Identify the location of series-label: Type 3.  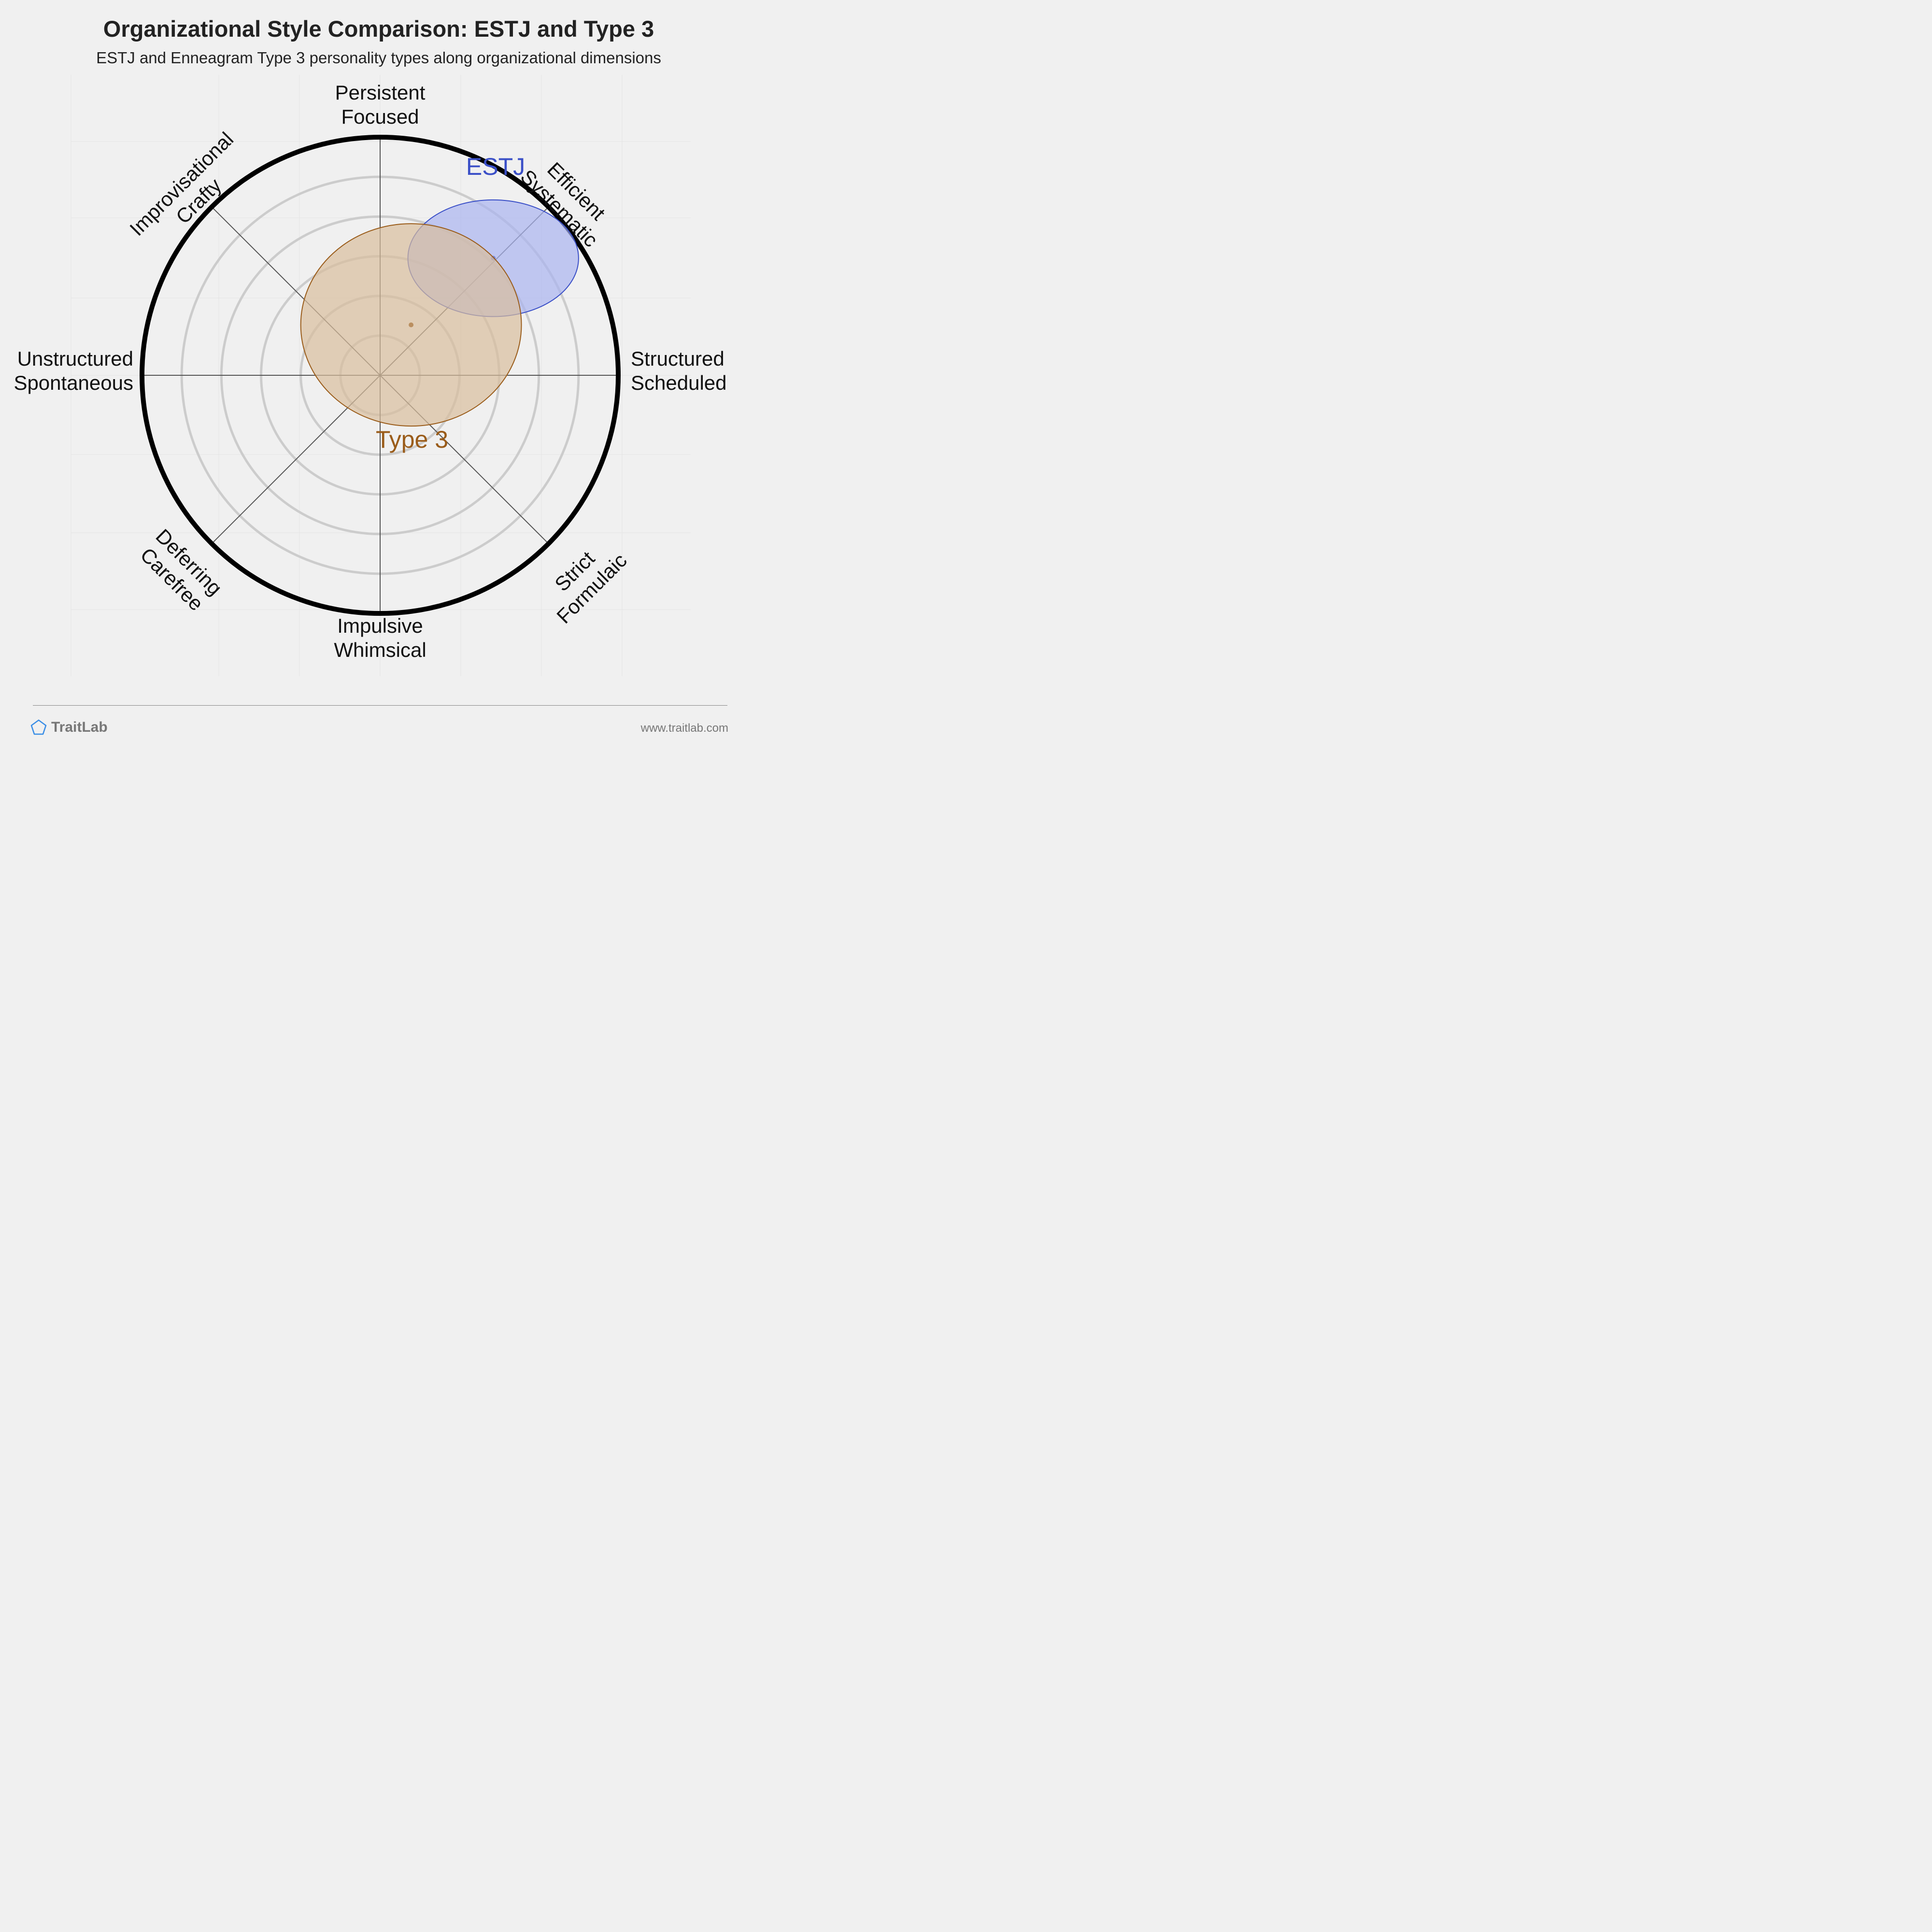
(412, 439).